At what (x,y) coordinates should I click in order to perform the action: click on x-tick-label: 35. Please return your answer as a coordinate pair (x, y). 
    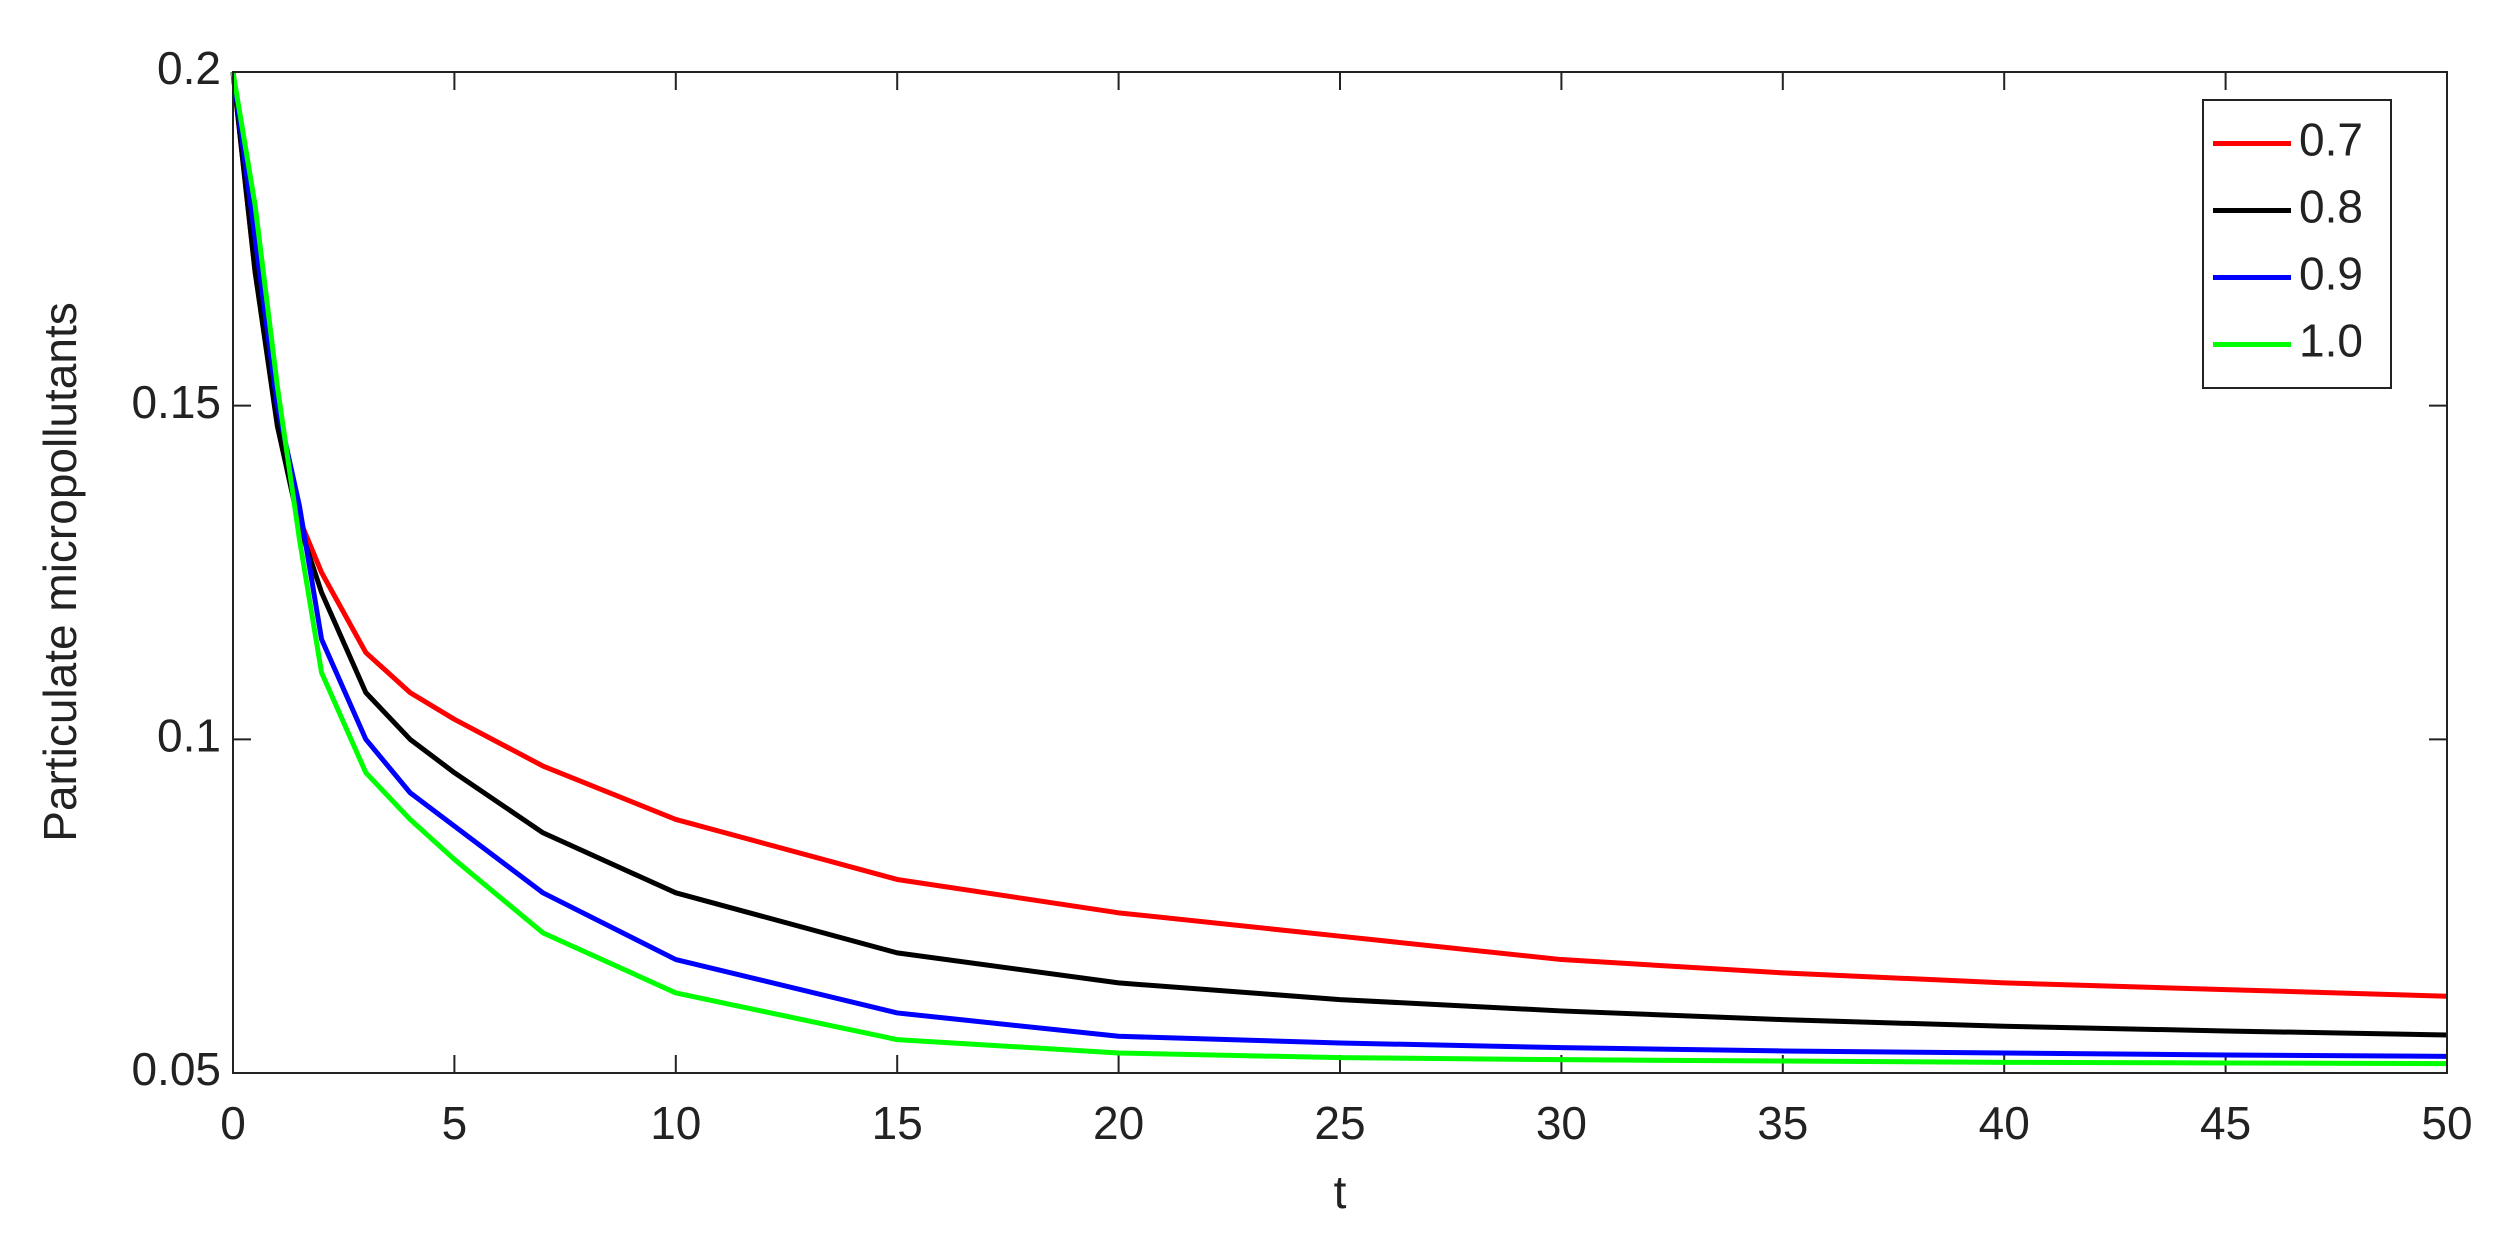
    Looking at the image, I should click on (1782, 1123).